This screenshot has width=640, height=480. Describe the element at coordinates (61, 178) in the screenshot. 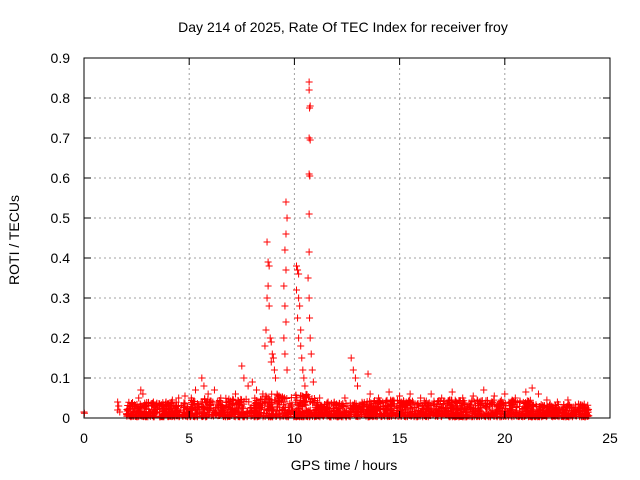

I see `y-tick-label: 0.6` at that location.